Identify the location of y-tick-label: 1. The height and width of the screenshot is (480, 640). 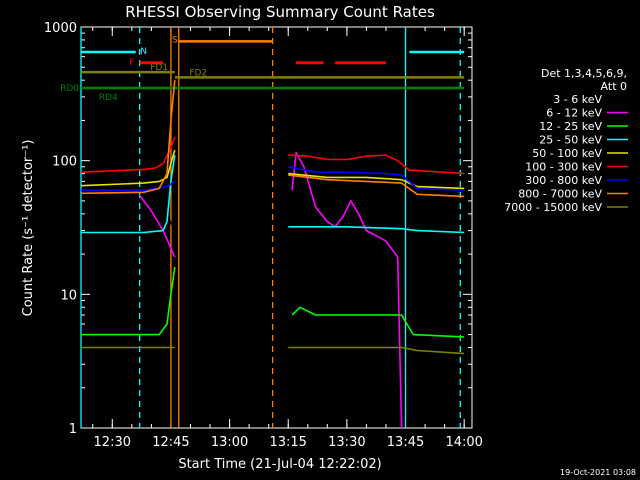
(73, 429).